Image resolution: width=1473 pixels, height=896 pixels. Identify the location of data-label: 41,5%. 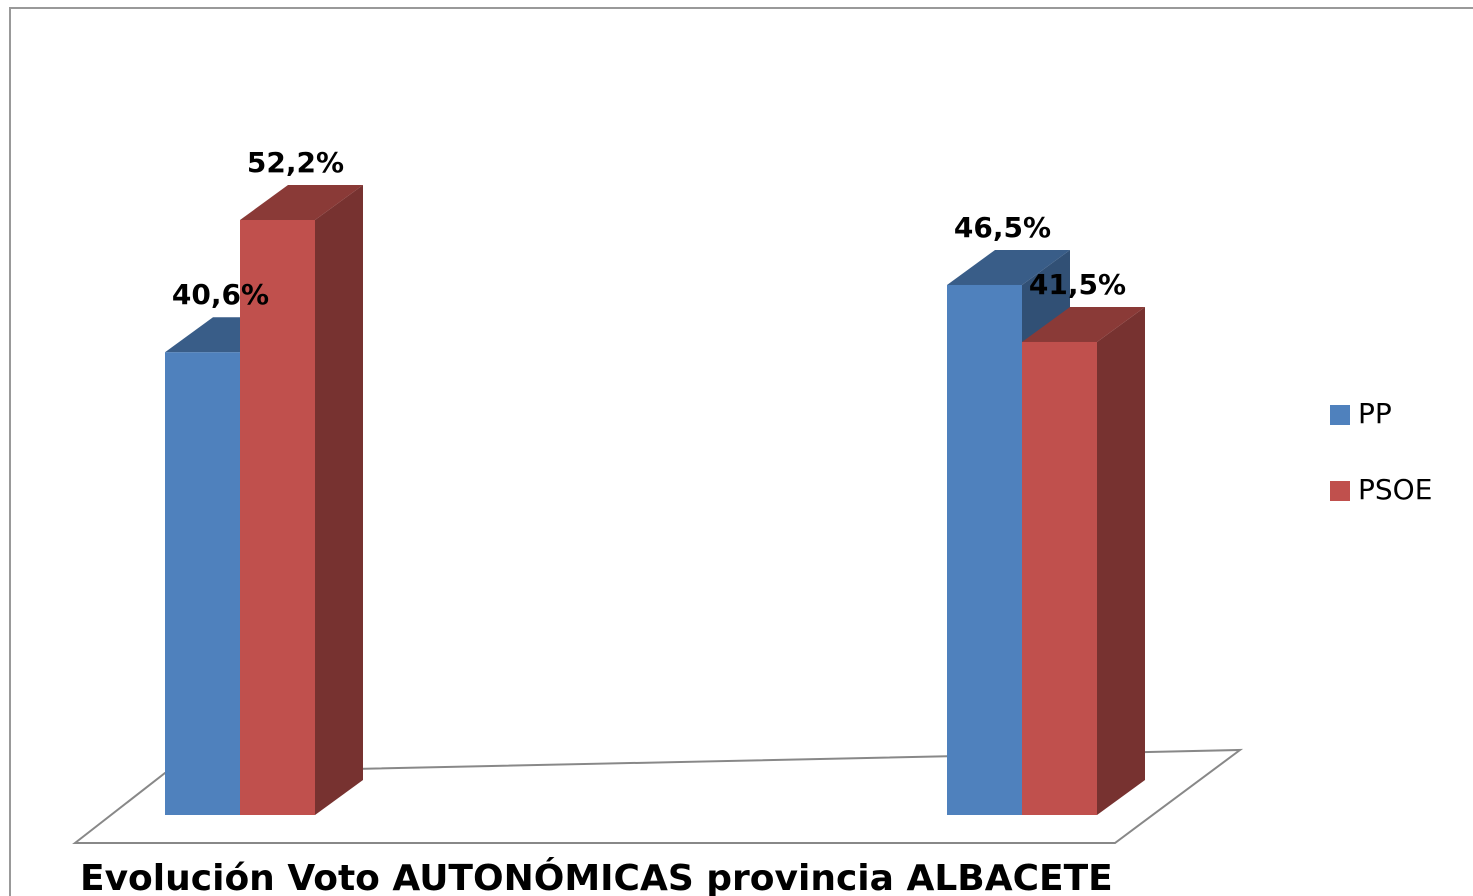
(1077, 284).